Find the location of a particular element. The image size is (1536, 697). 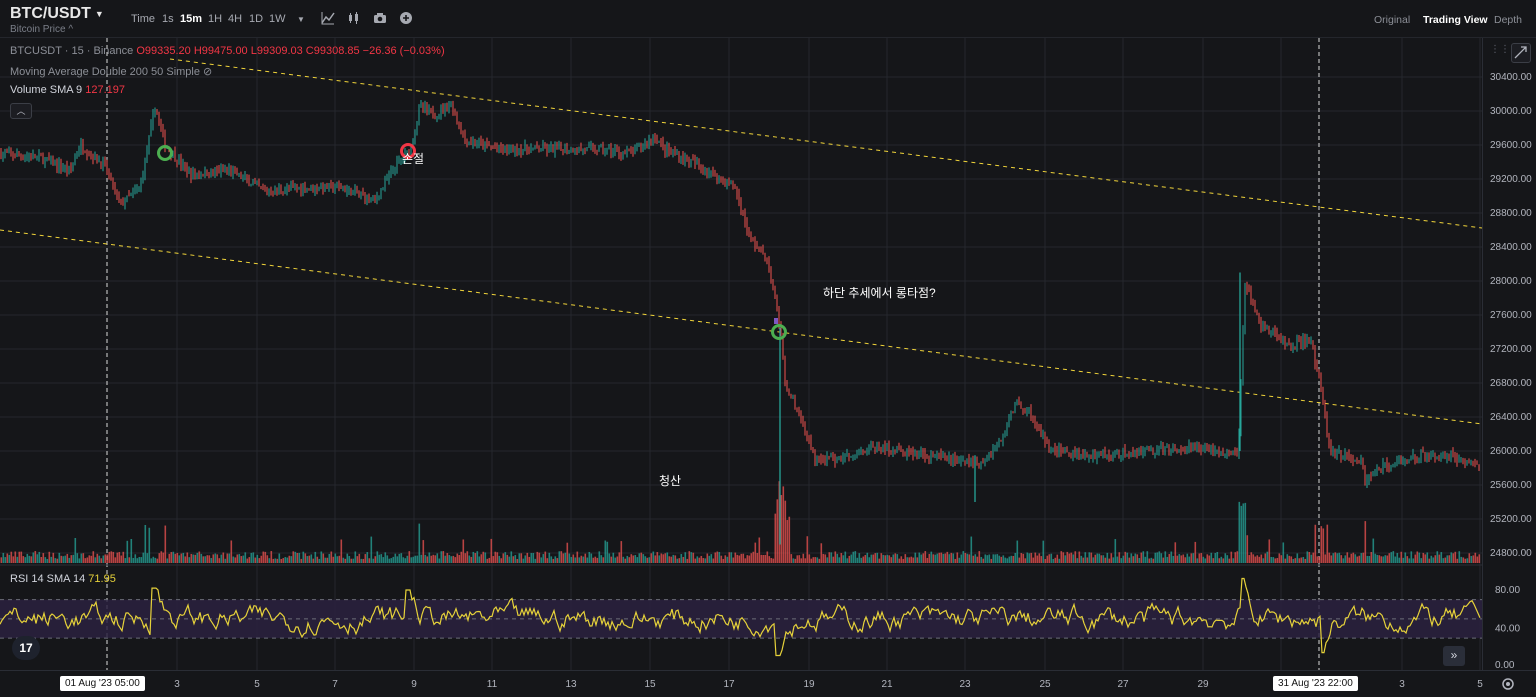

scroll-to-latest-button: » is located at coordinates (1454, 656).